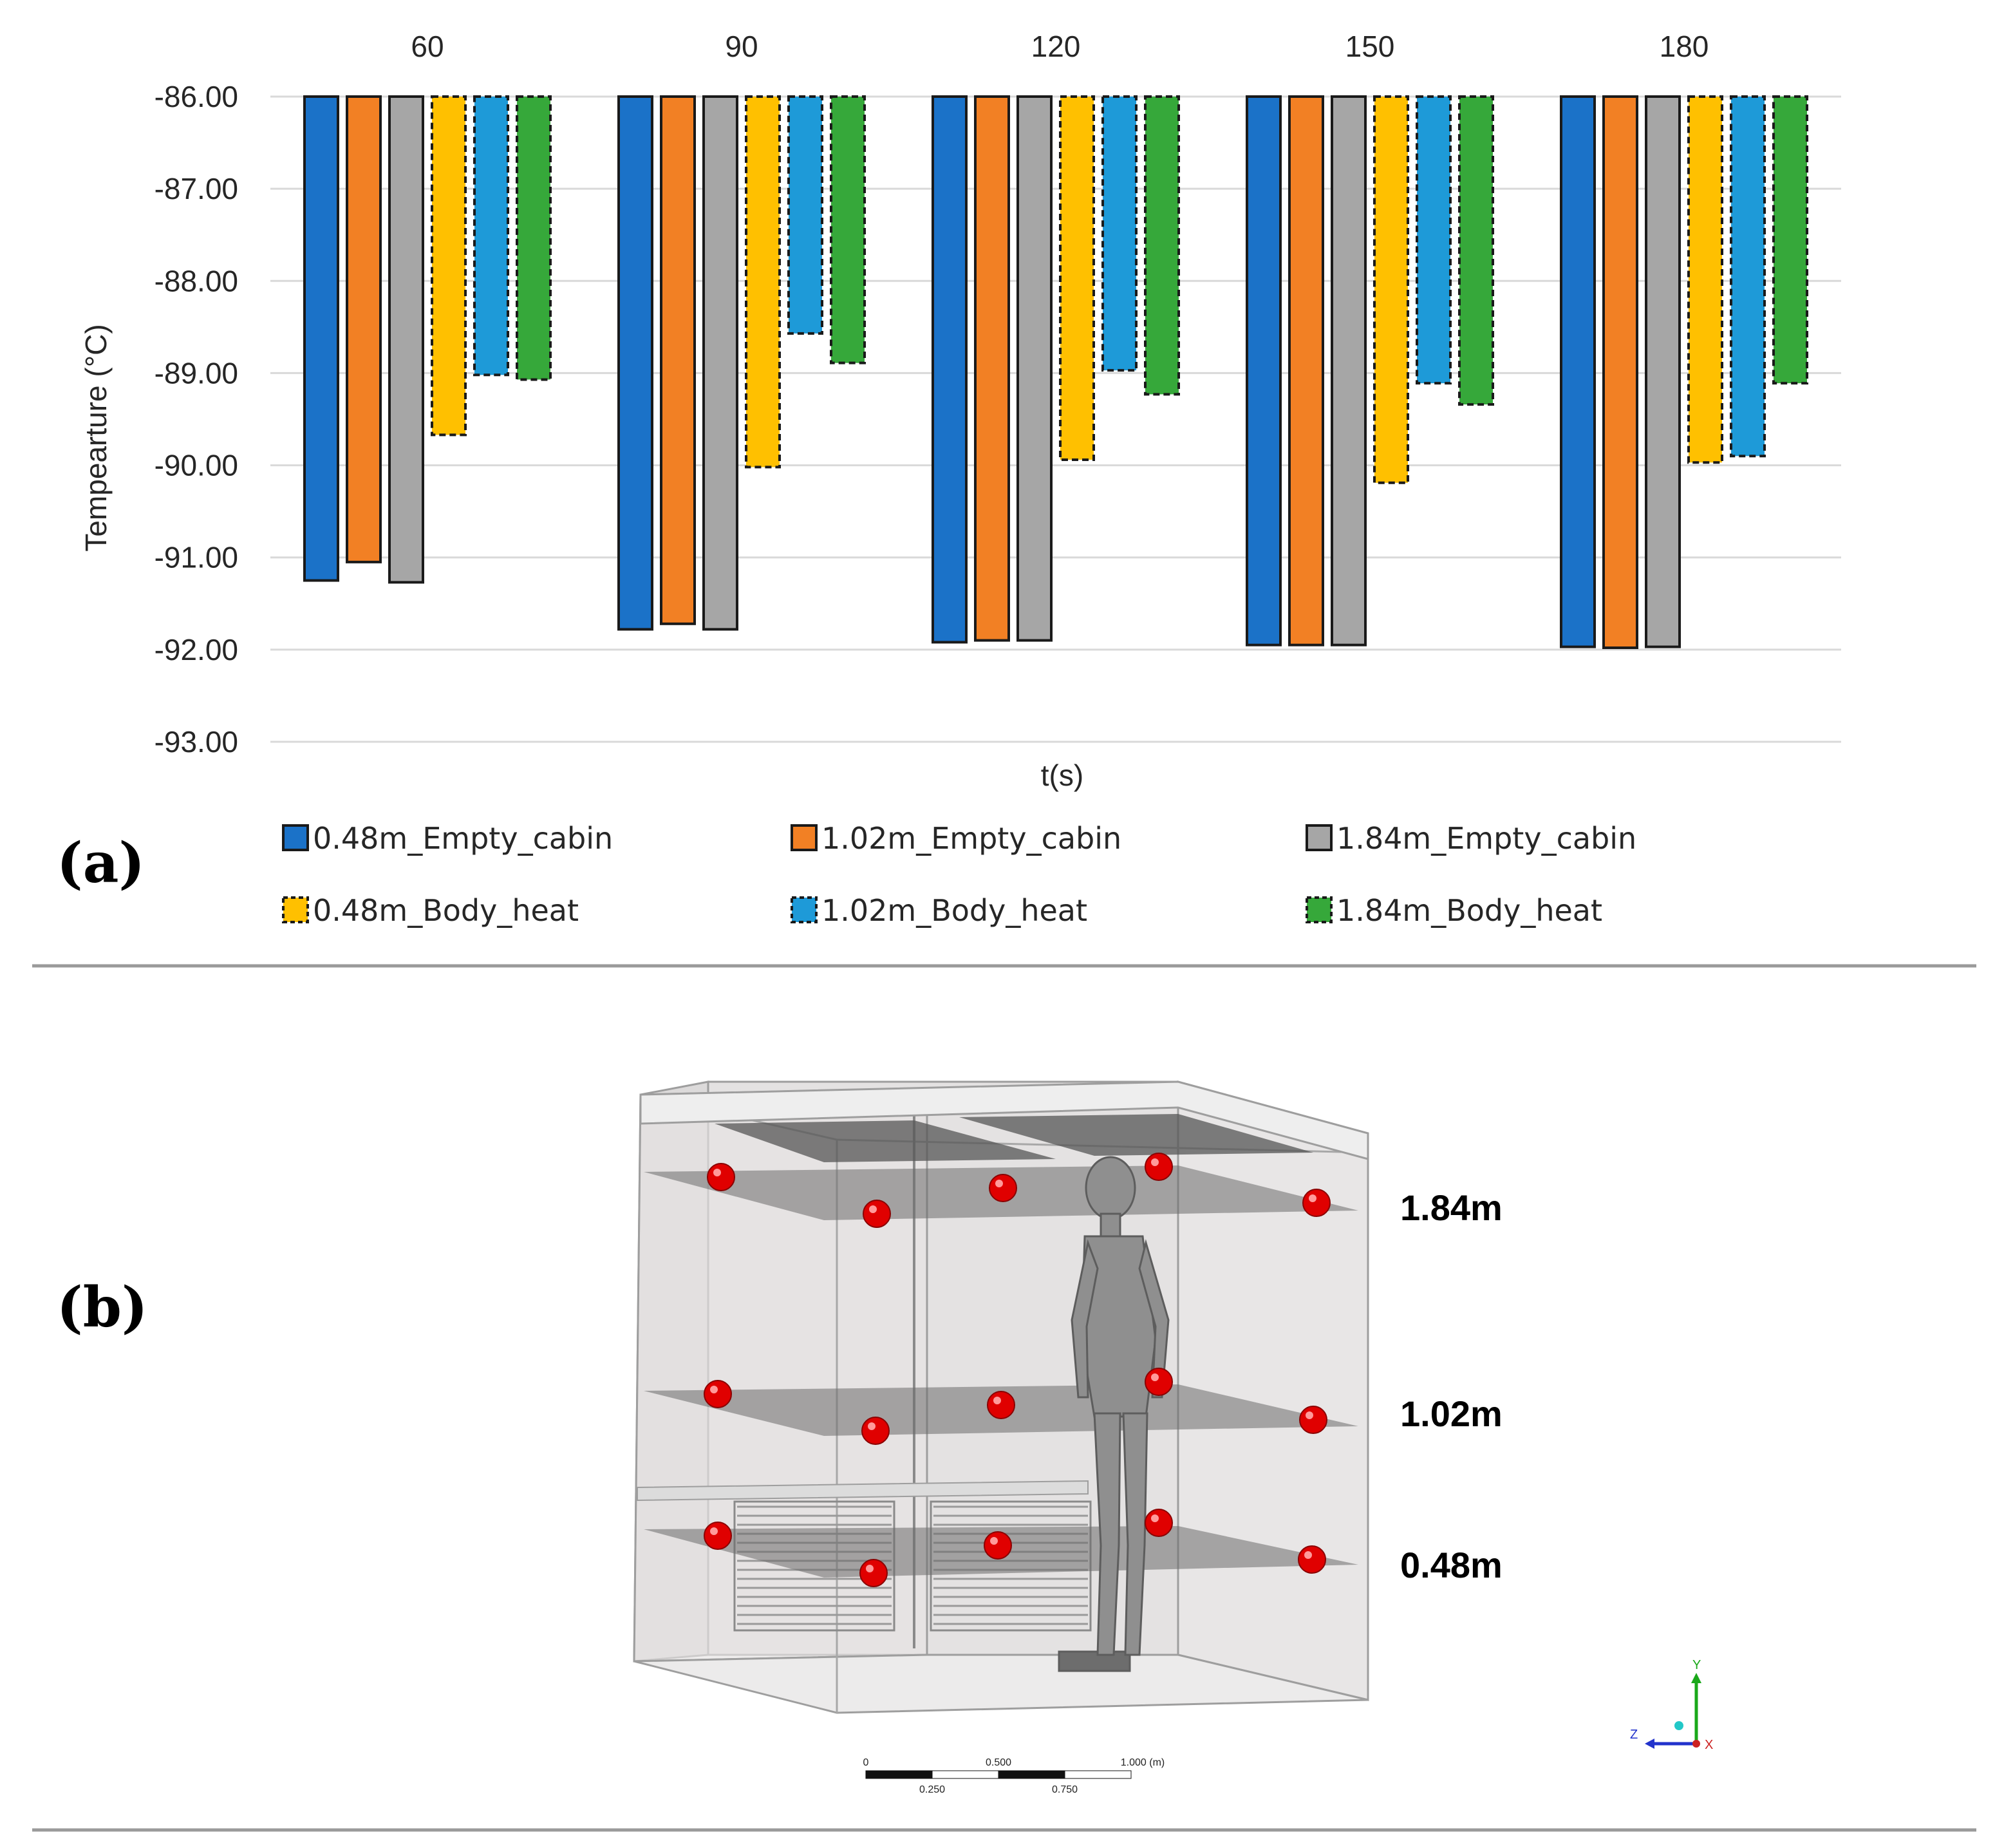  What do you see at coordinates (932, 1789) in the screenshot?
I see `scale-label: 0.250` at bounding box center [932, 1789].